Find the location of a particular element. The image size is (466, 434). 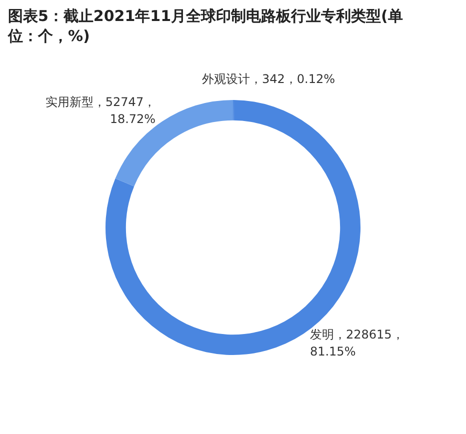

slice-label: 发明，228615，81.15% is located at coordinates (357, 342).